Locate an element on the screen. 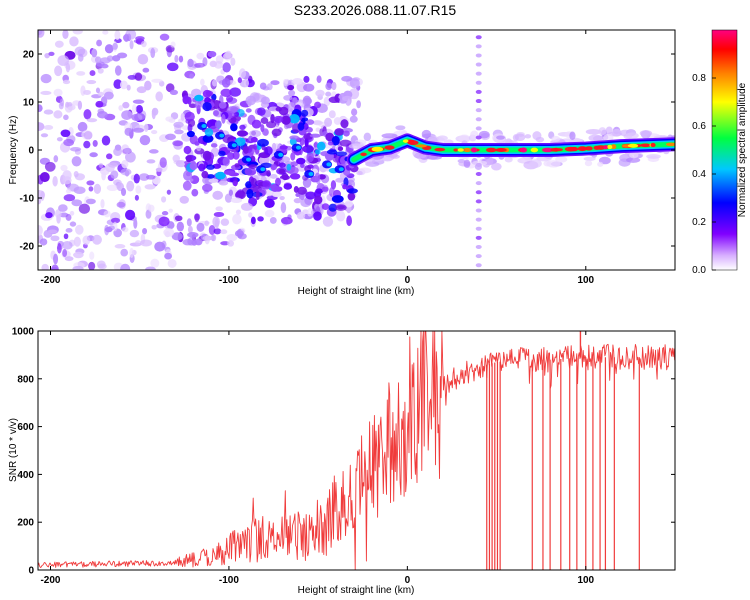 The height and width of the screenshot is (600, 750). colorbar-tick-label: 0.4 is located at coordinates (699, 174).